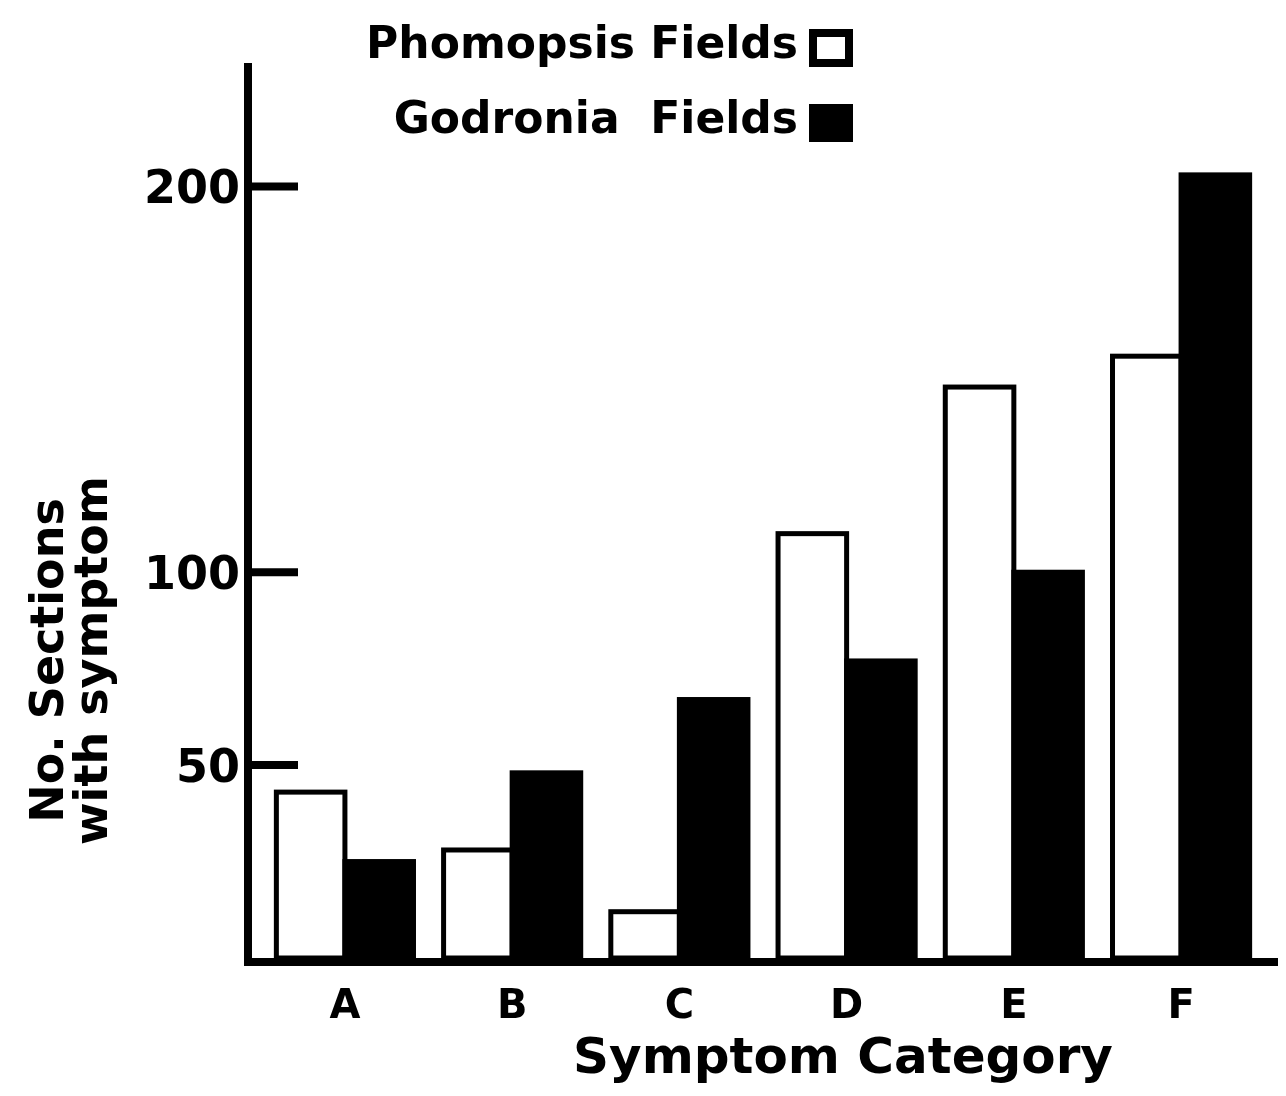  Describe the element at coordinates (345, 1004) in the screenshot. I see `x-tick-label: A` at that location.